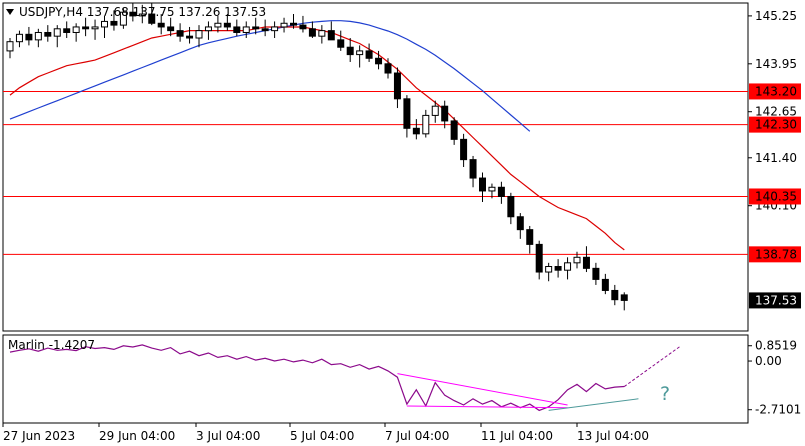 The image size is (805, 446). Describe the element at coordinates (593, 404) in the screenshot. I see `forecast-support-line` at that location.